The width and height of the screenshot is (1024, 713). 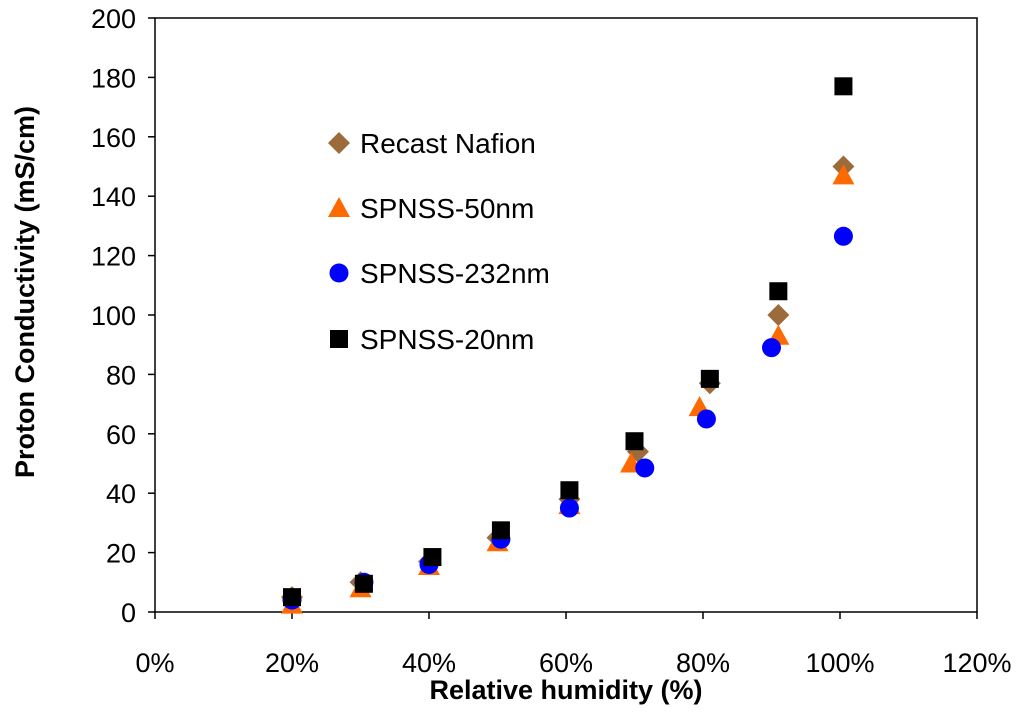 What do you see at coordinates (113, 316) in the screenshot?
I see `y-tick-label: 100` at bounding box center [113, 316].